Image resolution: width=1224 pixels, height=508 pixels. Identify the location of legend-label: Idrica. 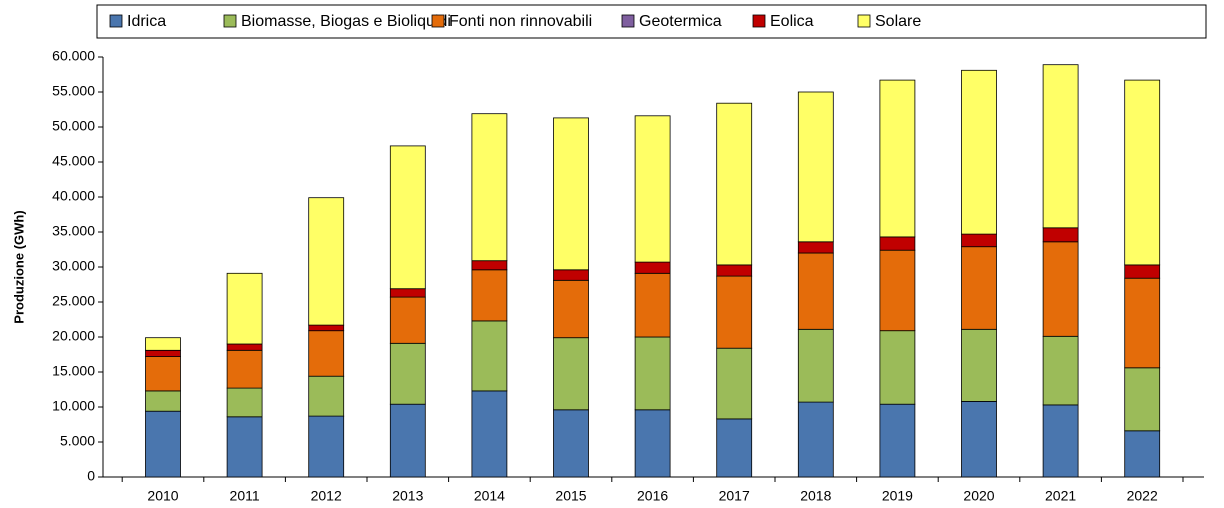
(146, 21).